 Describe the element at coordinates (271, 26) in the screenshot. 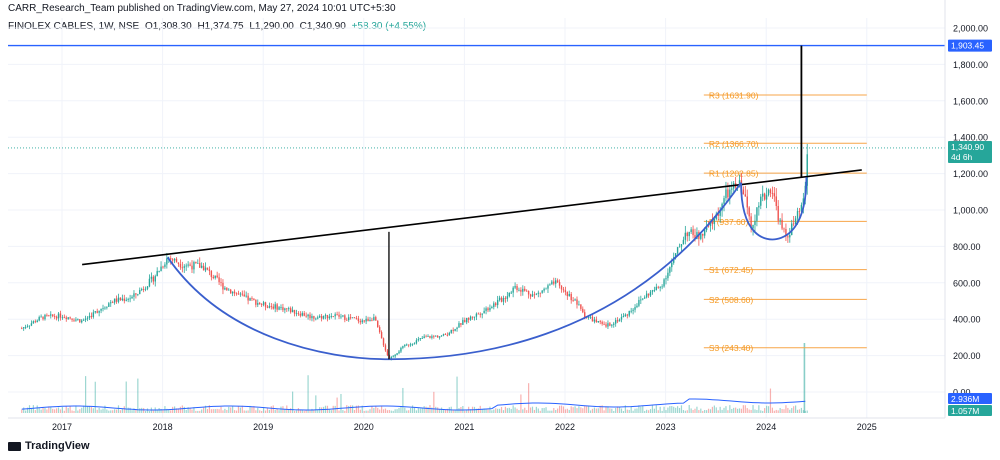

I see `low-value: L1,290.00` at that location.